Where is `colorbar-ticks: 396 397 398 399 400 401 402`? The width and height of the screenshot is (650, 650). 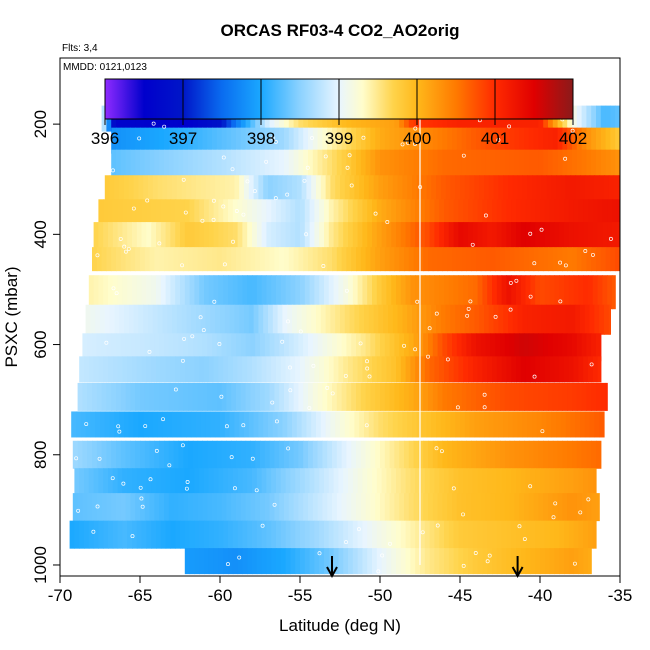
colorbar-ticks: 396 397 398 399 400 401 402 is located at coordinates (339, 113).